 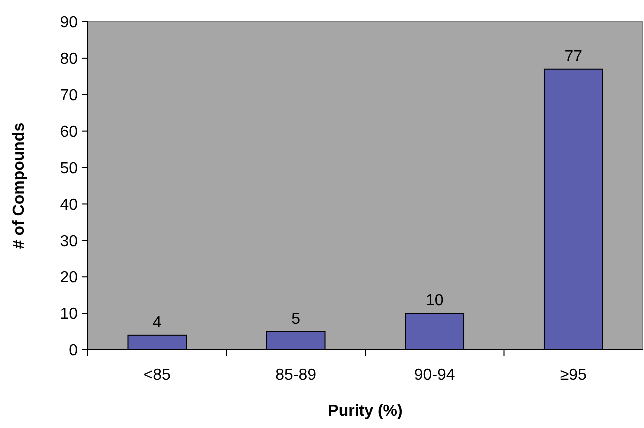 What do you see at coordinates (69, 241) in the screenshot?
I see `y-tick-label: 30` at bounding box center [69, 241].